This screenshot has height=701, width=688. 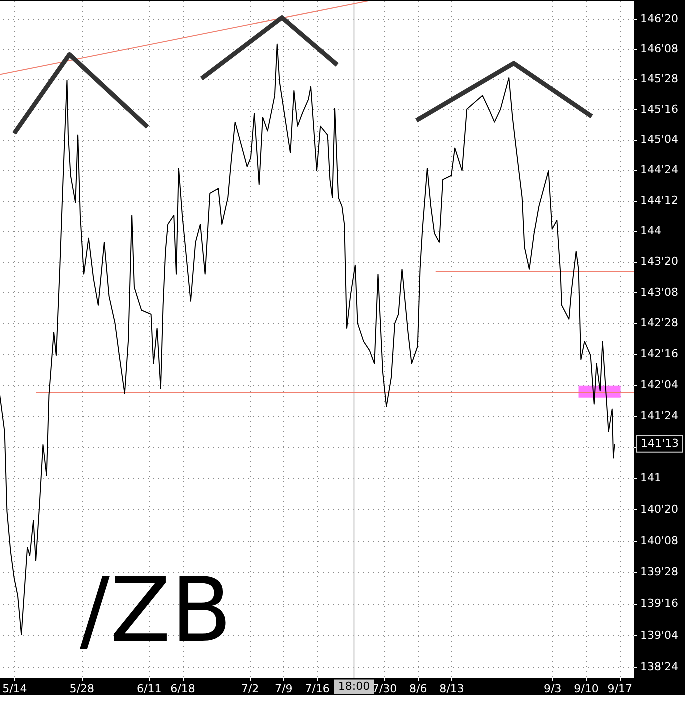 I want to click on x-tick-label: 5/28, so click(x=82, y=689).